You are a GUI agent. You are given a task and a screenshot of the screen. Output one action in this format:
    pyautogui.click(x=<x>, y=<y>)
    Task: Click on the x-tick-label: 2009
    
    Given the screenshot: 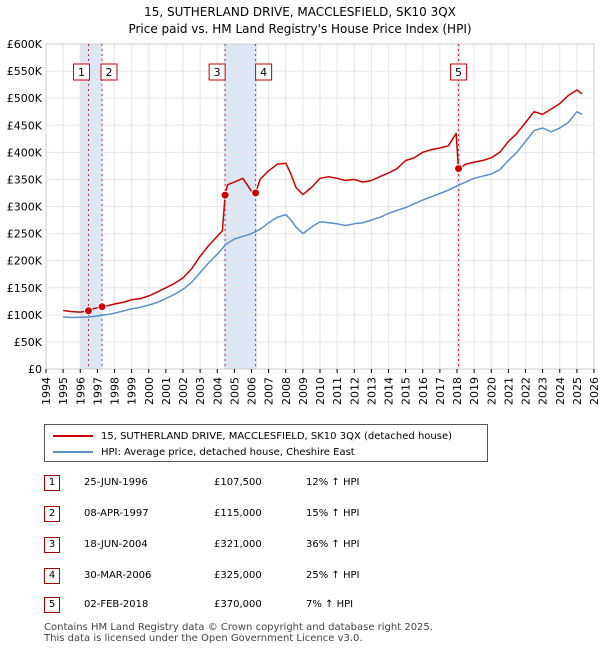 What is the action you would take?
    pyautogui.click(x=303, y=391)
    